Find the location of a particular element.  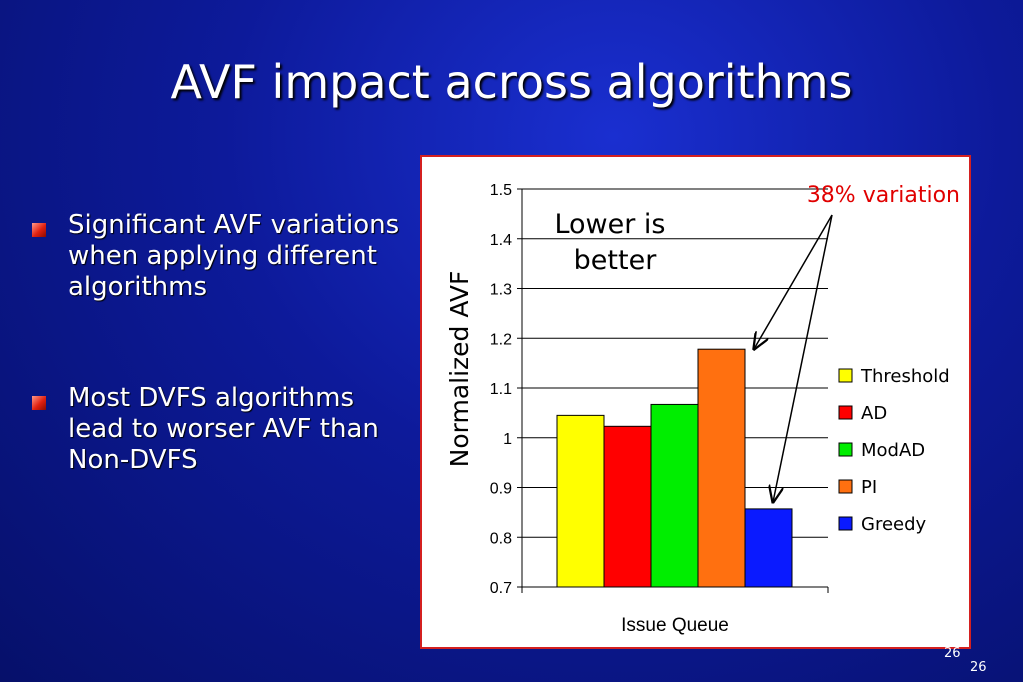

bar-threshold is located at coordinates (580, 501).